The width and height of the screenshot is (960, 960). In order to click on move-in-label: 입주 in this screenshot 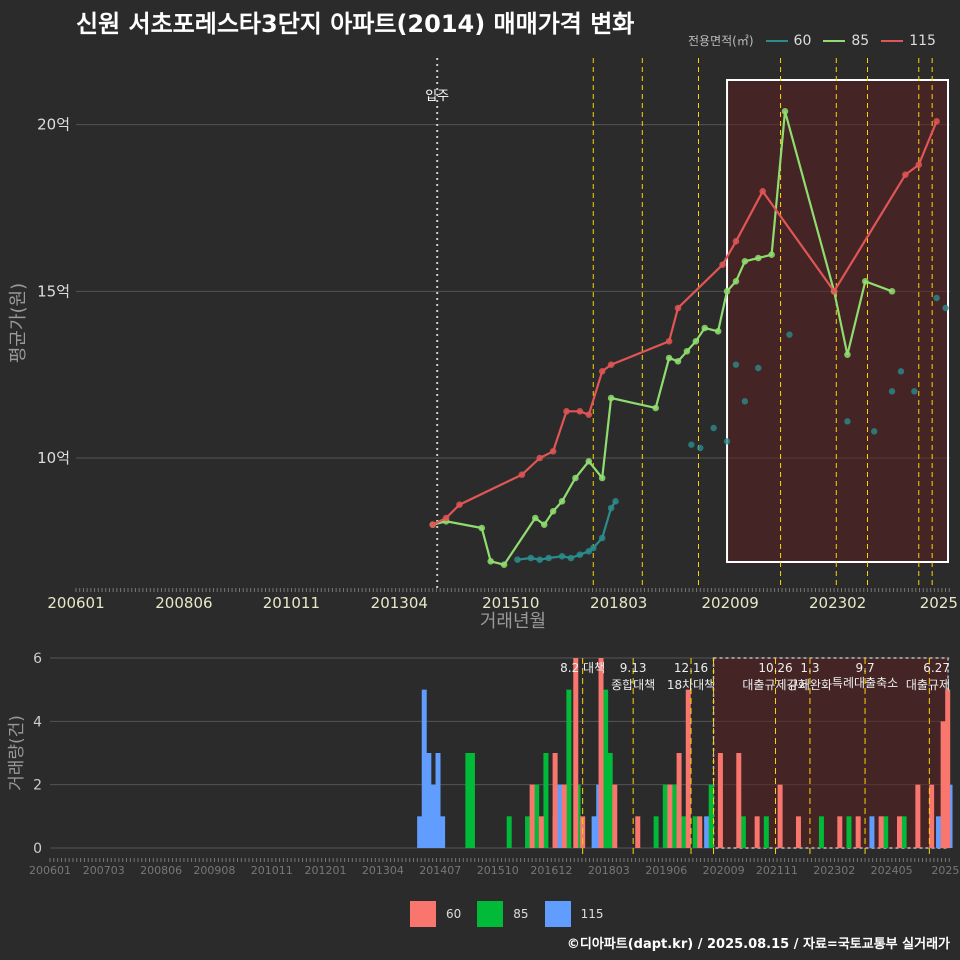, I will do `click(437, 96)`.